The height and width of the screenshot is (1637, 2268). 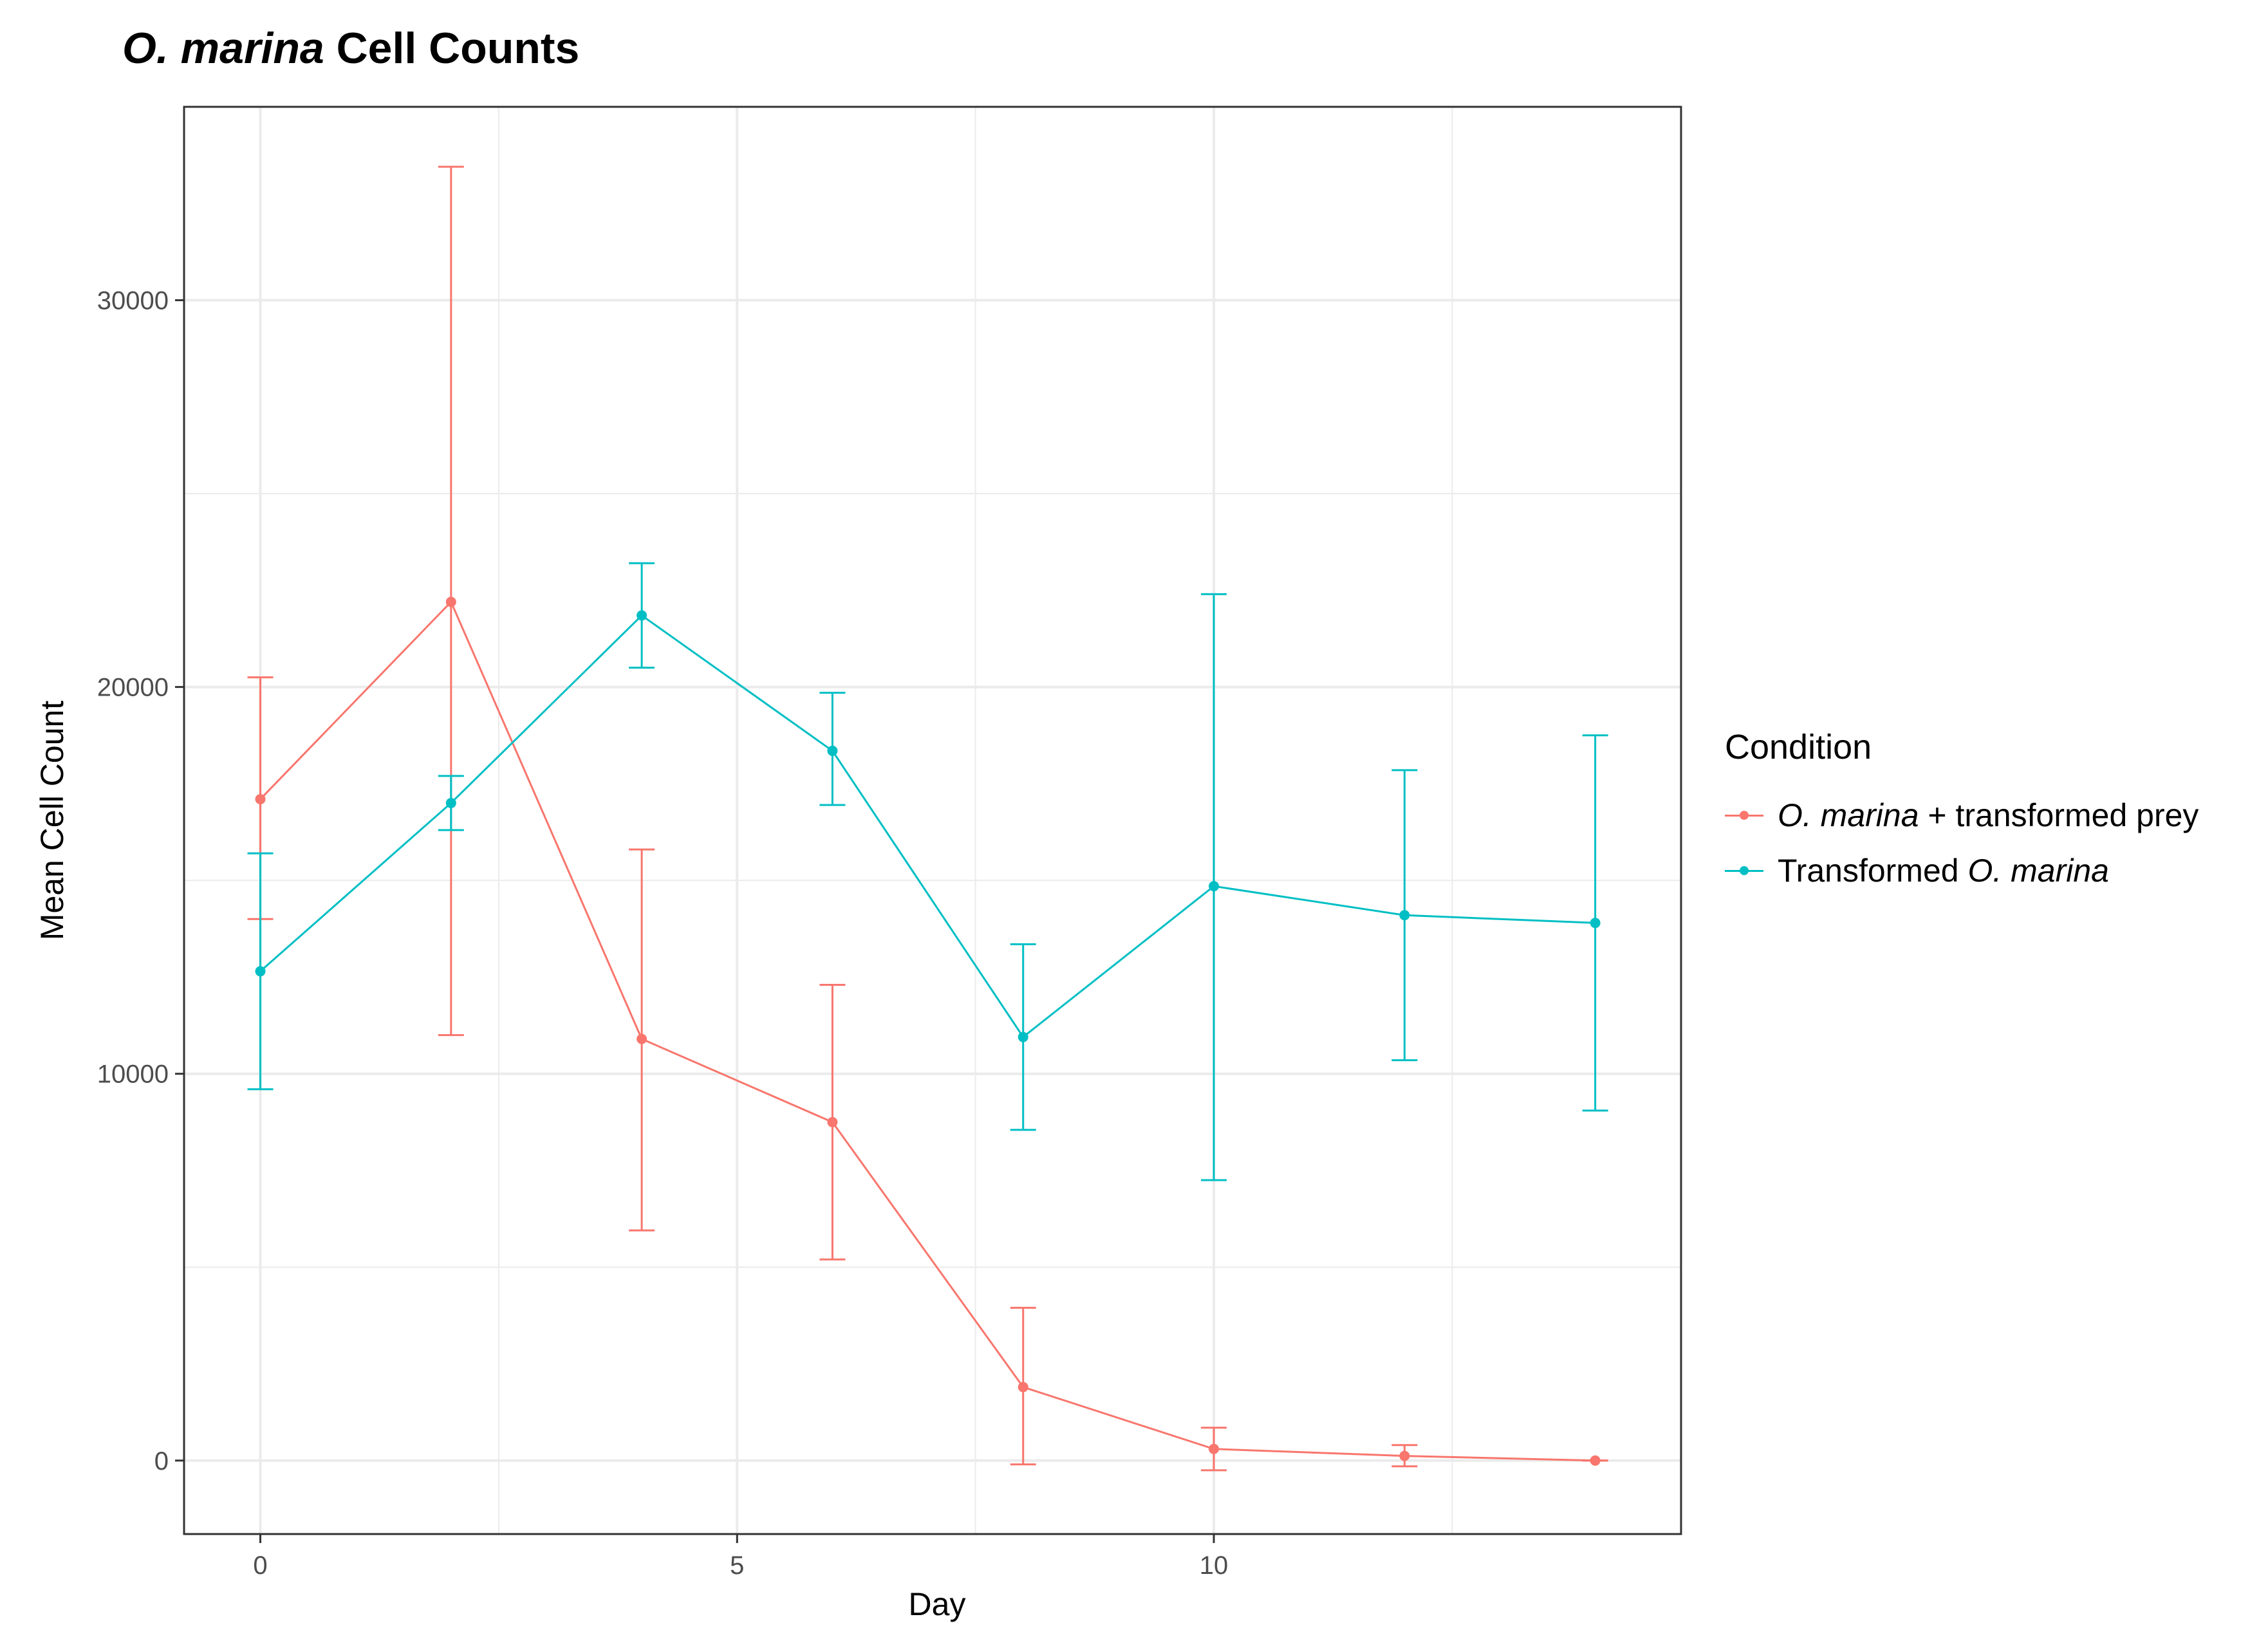 I want to click on legend-item-prey: O. marina + transformed prey, so click(x=1961, y=815).